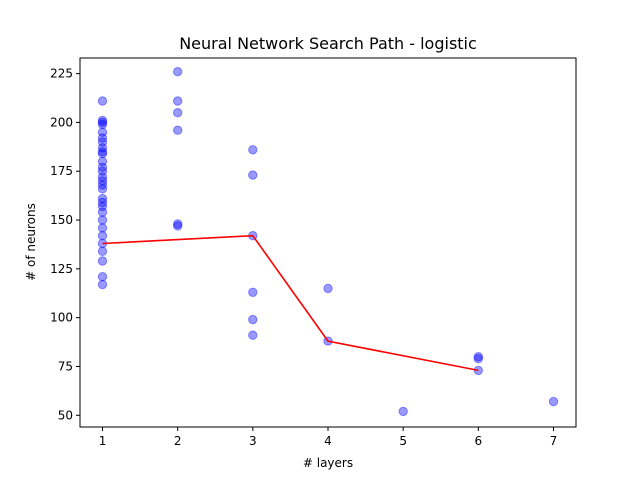  Describe the element at coordinates (61, 318) in the screenshot. I see `y-tick-label: 100` at that location.